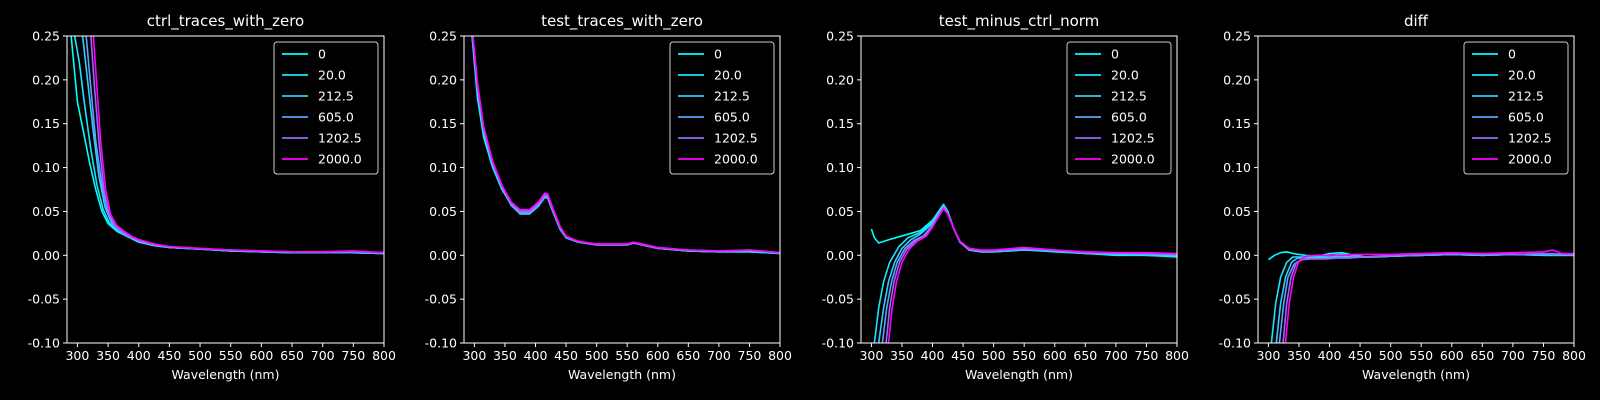 The height and width of the screenshot is (400, 1600). What do you see at coordinates (1416, 21) in the screenshot?
I see `chart-title: diff` at bounding box center [1416, 21].